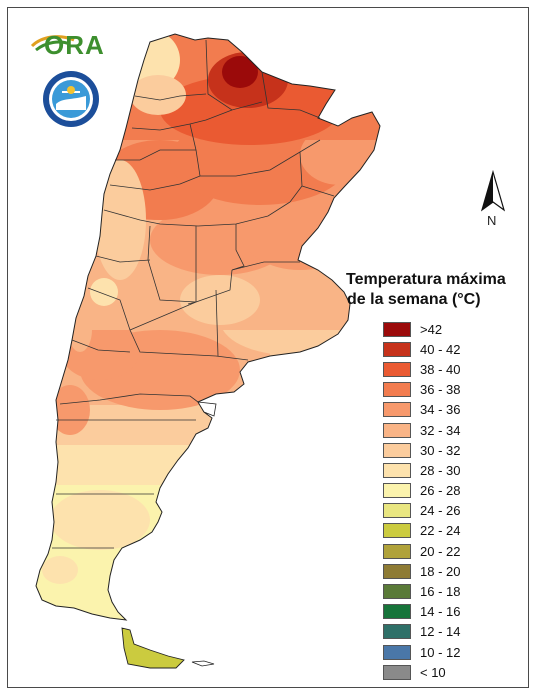 Image resolution: width=538 pixels, height=696 pixels. I want to click on legend-label: 18 - 20, so click(440, 571).